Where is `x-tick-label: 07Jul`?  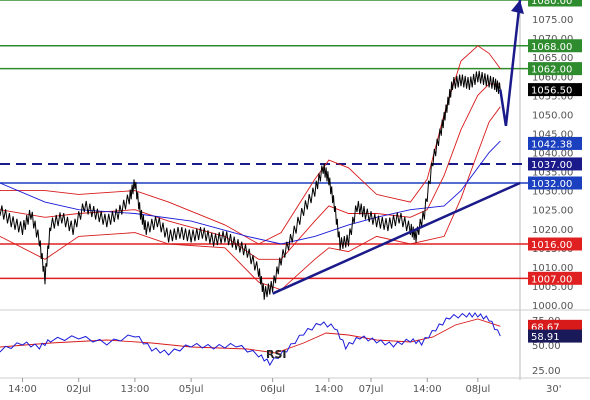 x-tick-label: 07Jul is located at coordinates (371, 389).